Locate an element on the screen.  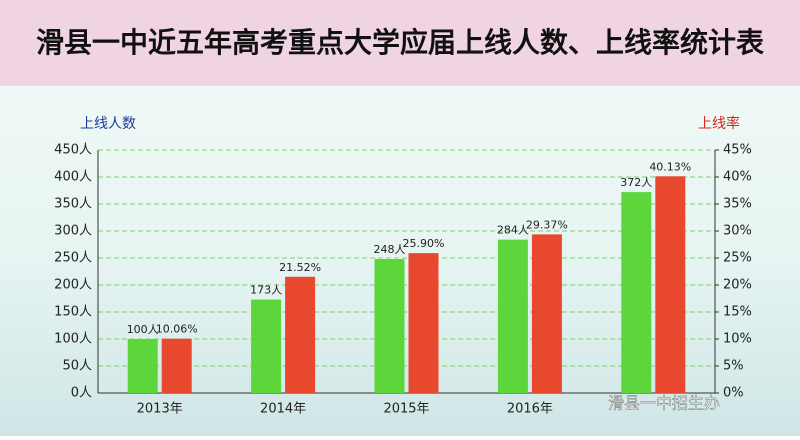
chart-title: 滑县一中近五年高考重点大学应届上线人数、上线率统计表 is located at coordinates (400, 42).